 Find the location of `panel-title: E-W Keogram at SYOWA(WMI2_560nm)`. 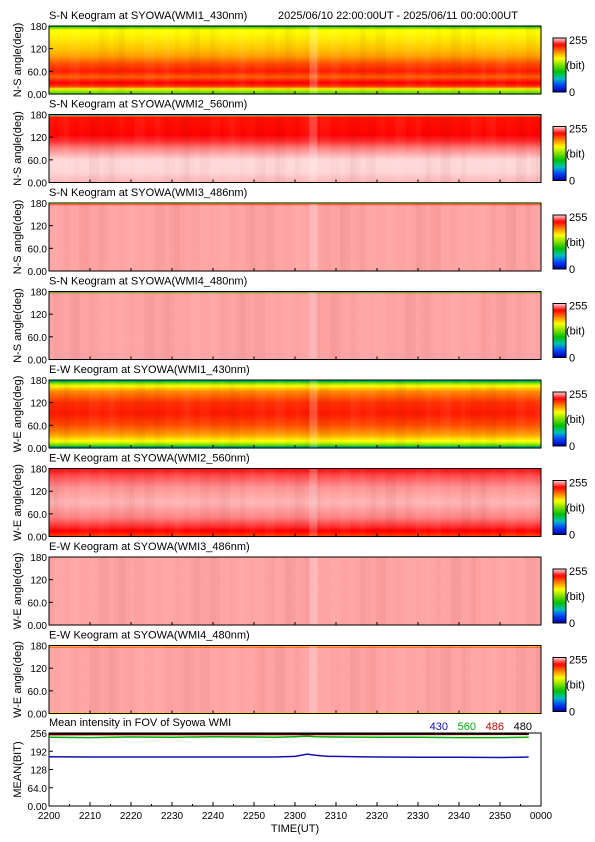

panel-title: E-W Keogram at SYOWA(WMI2_560nm) is located at coordinates (149, 459).